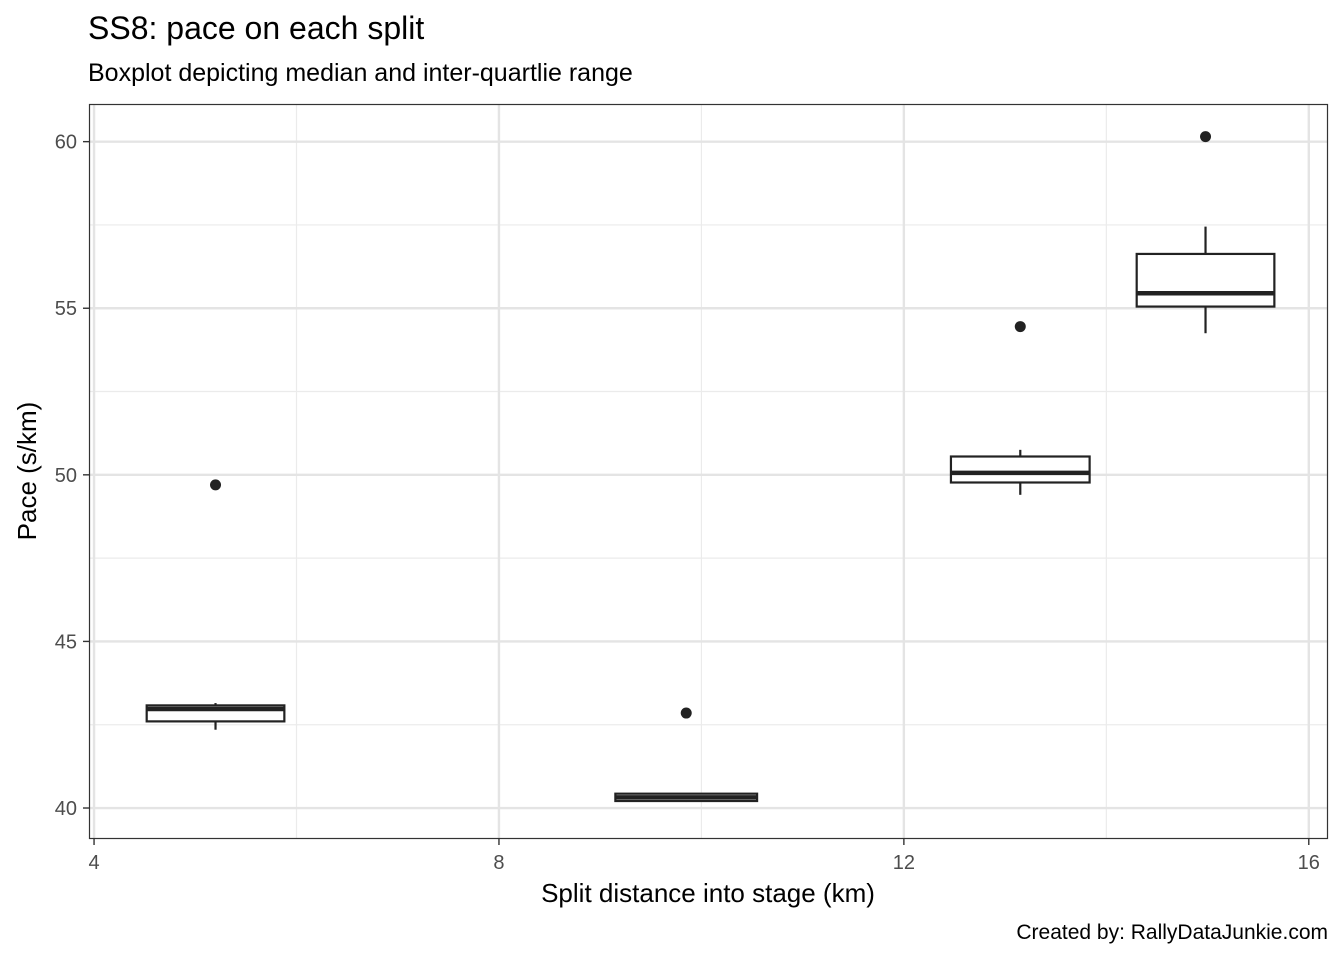  I want to click on y-tick-label: 50, so click(66, 476).